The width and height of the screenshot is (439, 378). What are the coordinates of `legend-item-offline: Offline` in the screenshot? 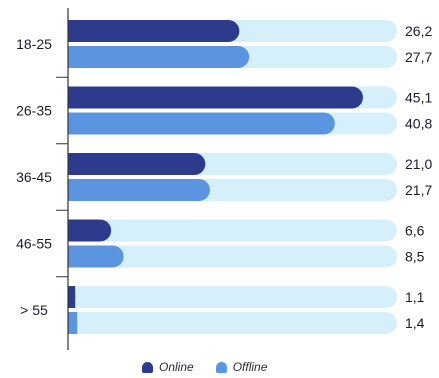 It's located at (241, 367).